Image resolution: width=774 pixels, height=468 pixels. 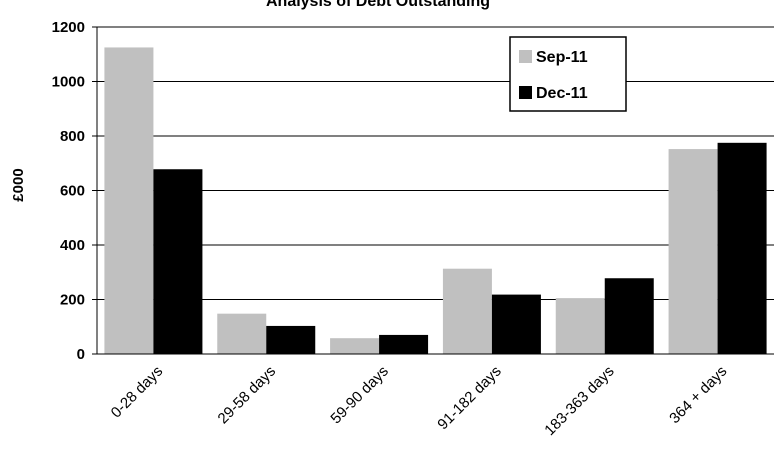 What do you see at coordinates (562, 93) in the screenshot?
I see `legend-label-dec-11: Dec-11` at bounding box center [562, 93].